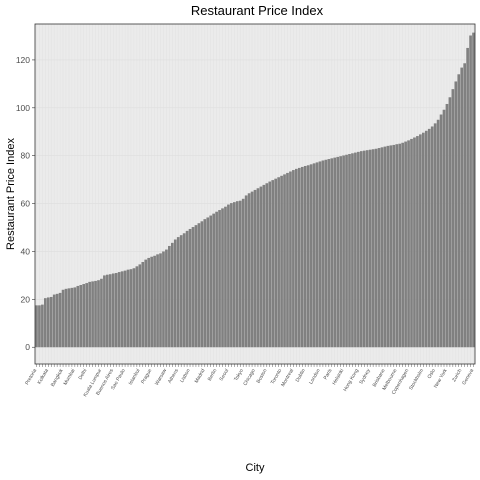  Describe the element at coordinates (83, 374) in the screenshot. I see `x-tick-label: Delhi` at that location.